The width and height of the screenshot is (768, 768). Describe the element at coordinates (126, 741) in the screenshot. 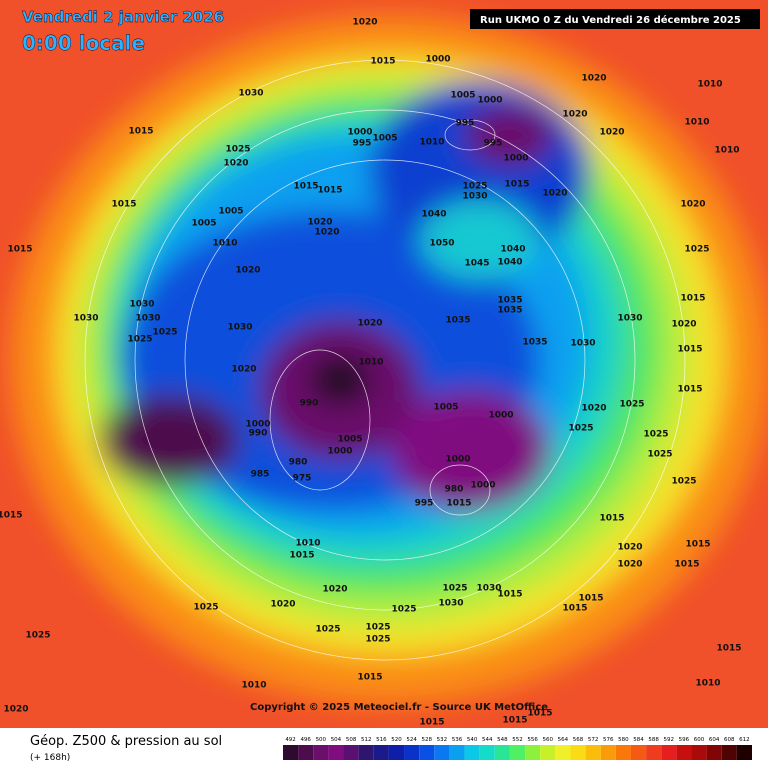

I see `caption: Géop. Z500 & pression au sol` at that location.